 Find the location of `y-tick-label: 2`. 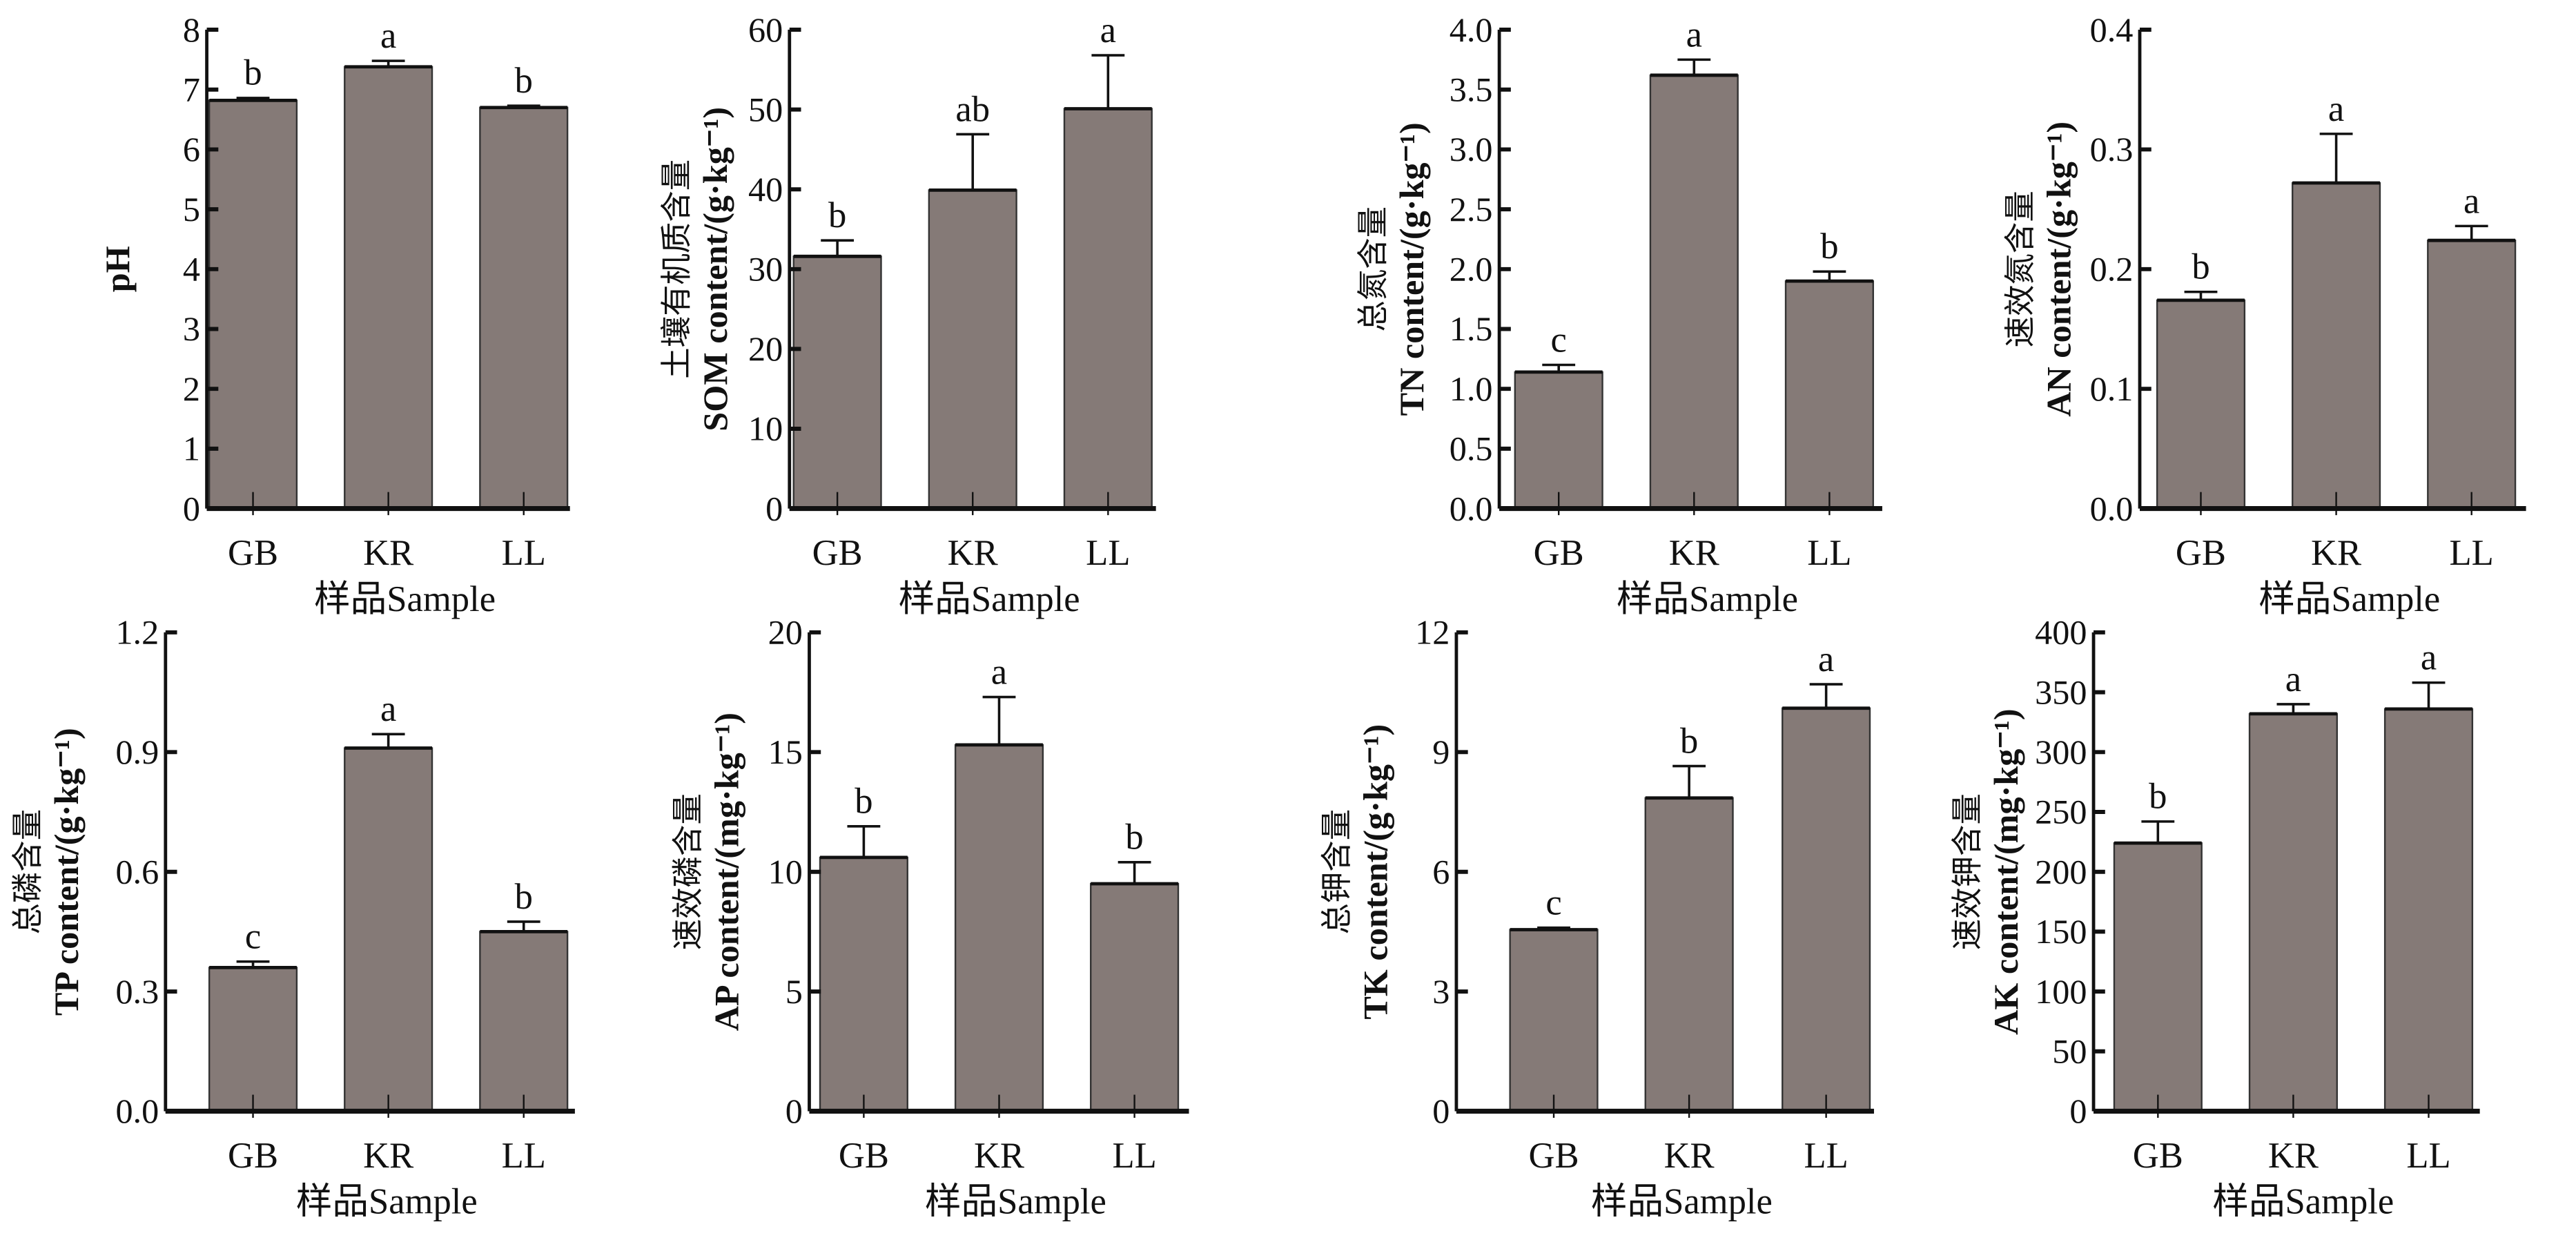

y-tick-label: 2 is located at coordinates (191, 388).